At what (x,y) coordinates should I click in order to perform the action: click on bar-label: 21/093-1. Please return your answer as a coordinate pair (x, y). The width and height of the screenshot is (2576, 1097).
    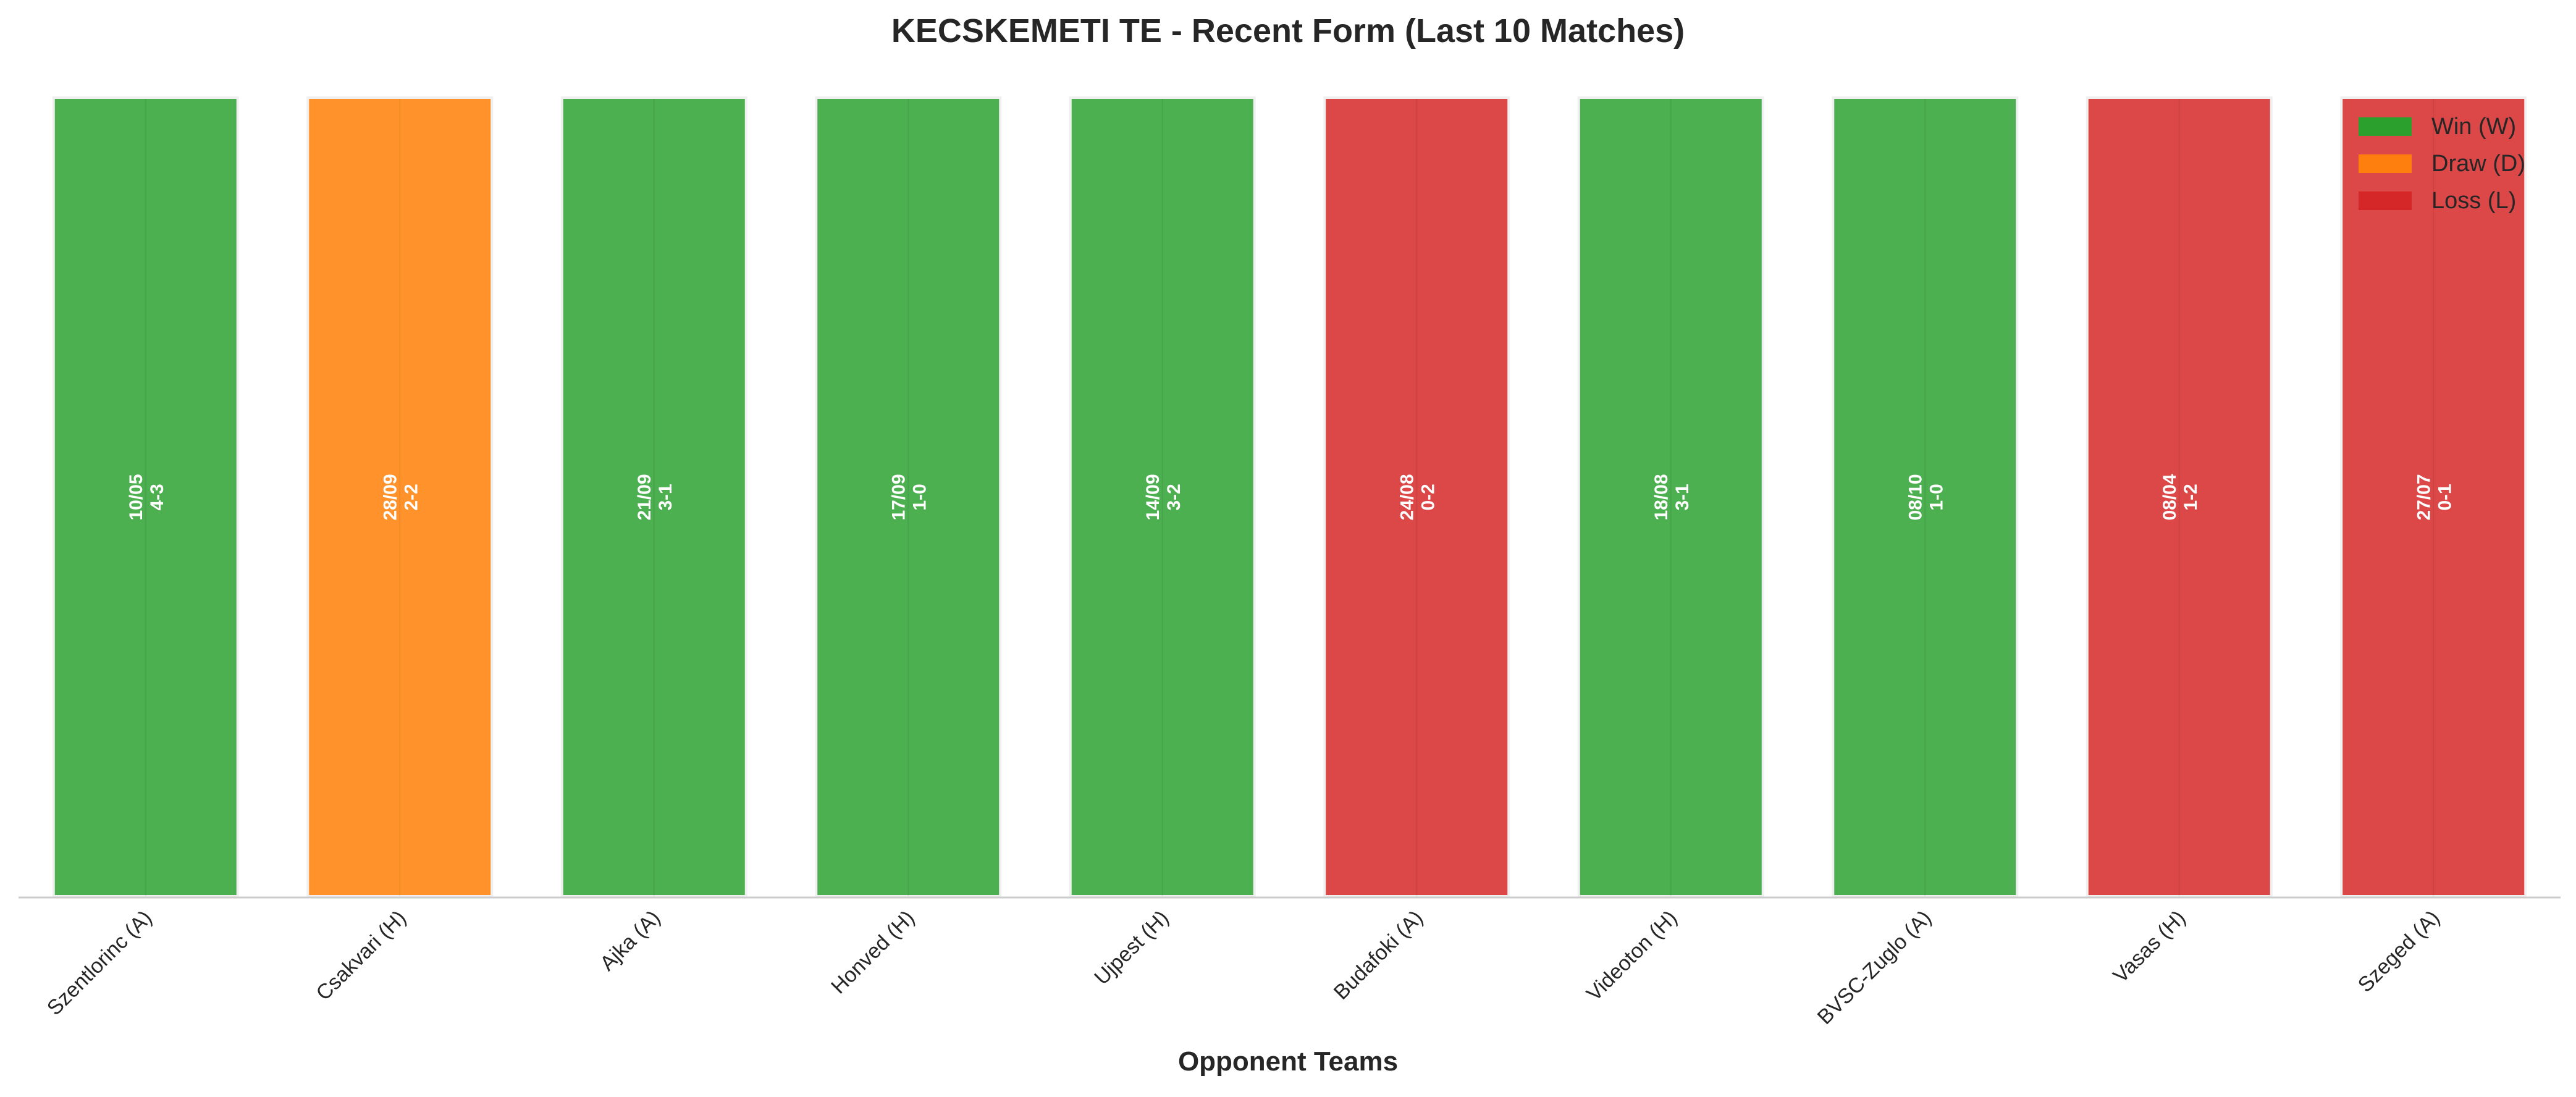
    Looking at the image, I should click on (655, 497).